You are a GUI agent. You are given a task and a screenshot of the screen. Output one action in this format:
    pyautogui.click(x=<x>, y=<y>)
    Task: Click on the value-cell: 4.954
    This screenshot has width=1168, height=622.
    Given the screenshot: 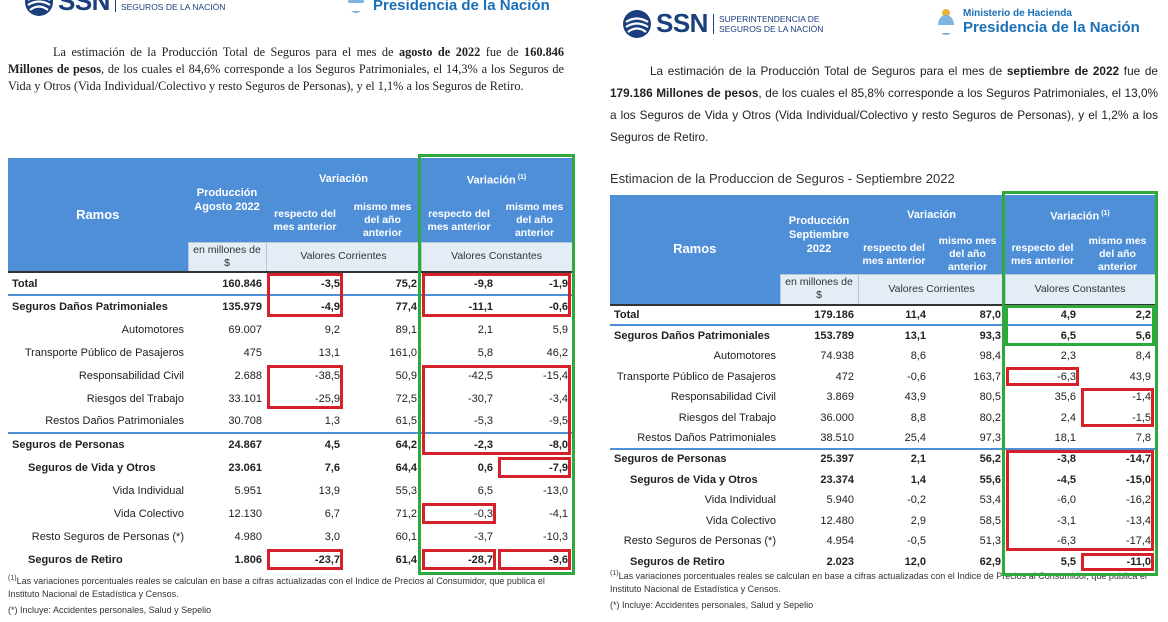 What is the action you would take?
    pyautogui.click(x=840, y=541)
    